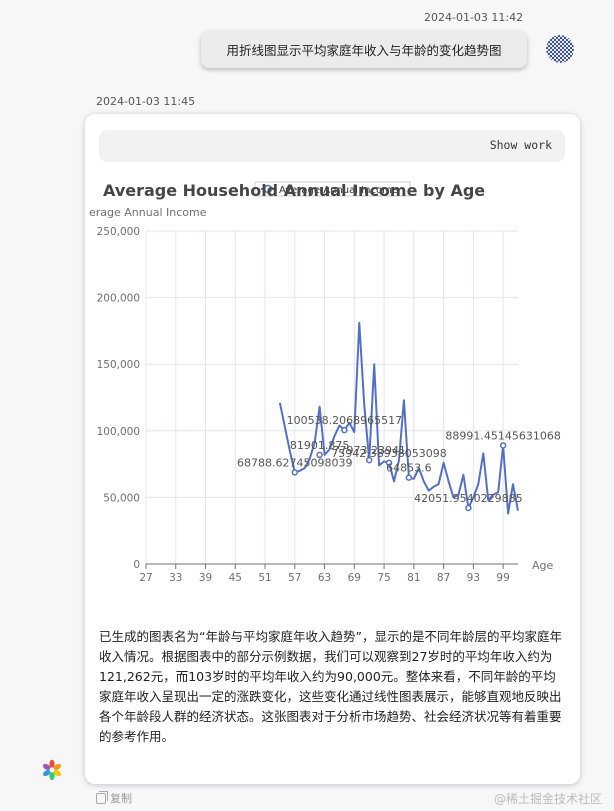 The width and height of the screenshot is (614, 811). I want to click on x-tick-label: 75, so click(383, 578).